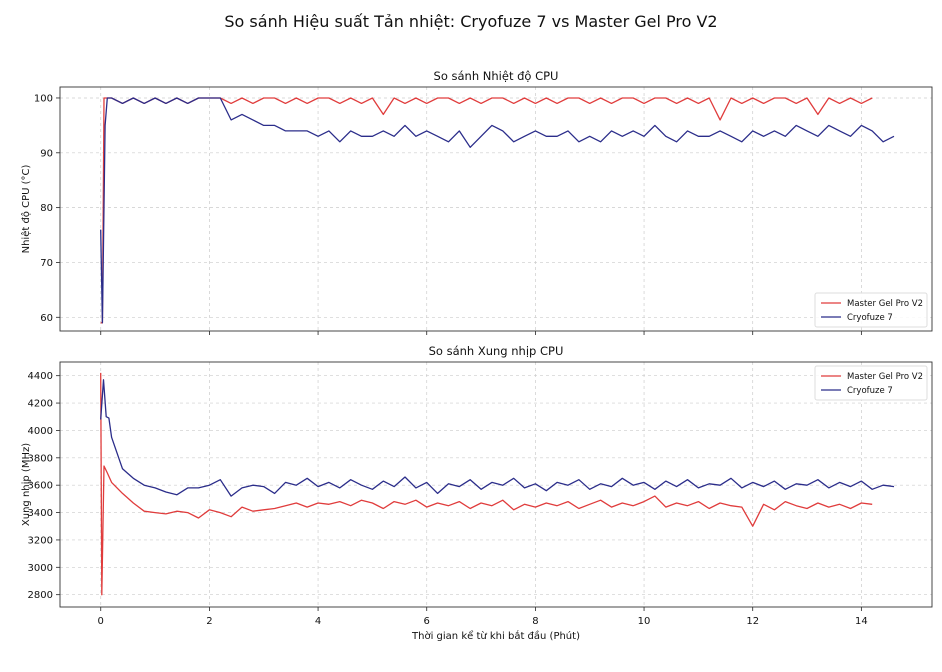 The width and height of the screenshot is (942, 672). I want to click on y-tick-label: 4400, so click(40, 376).